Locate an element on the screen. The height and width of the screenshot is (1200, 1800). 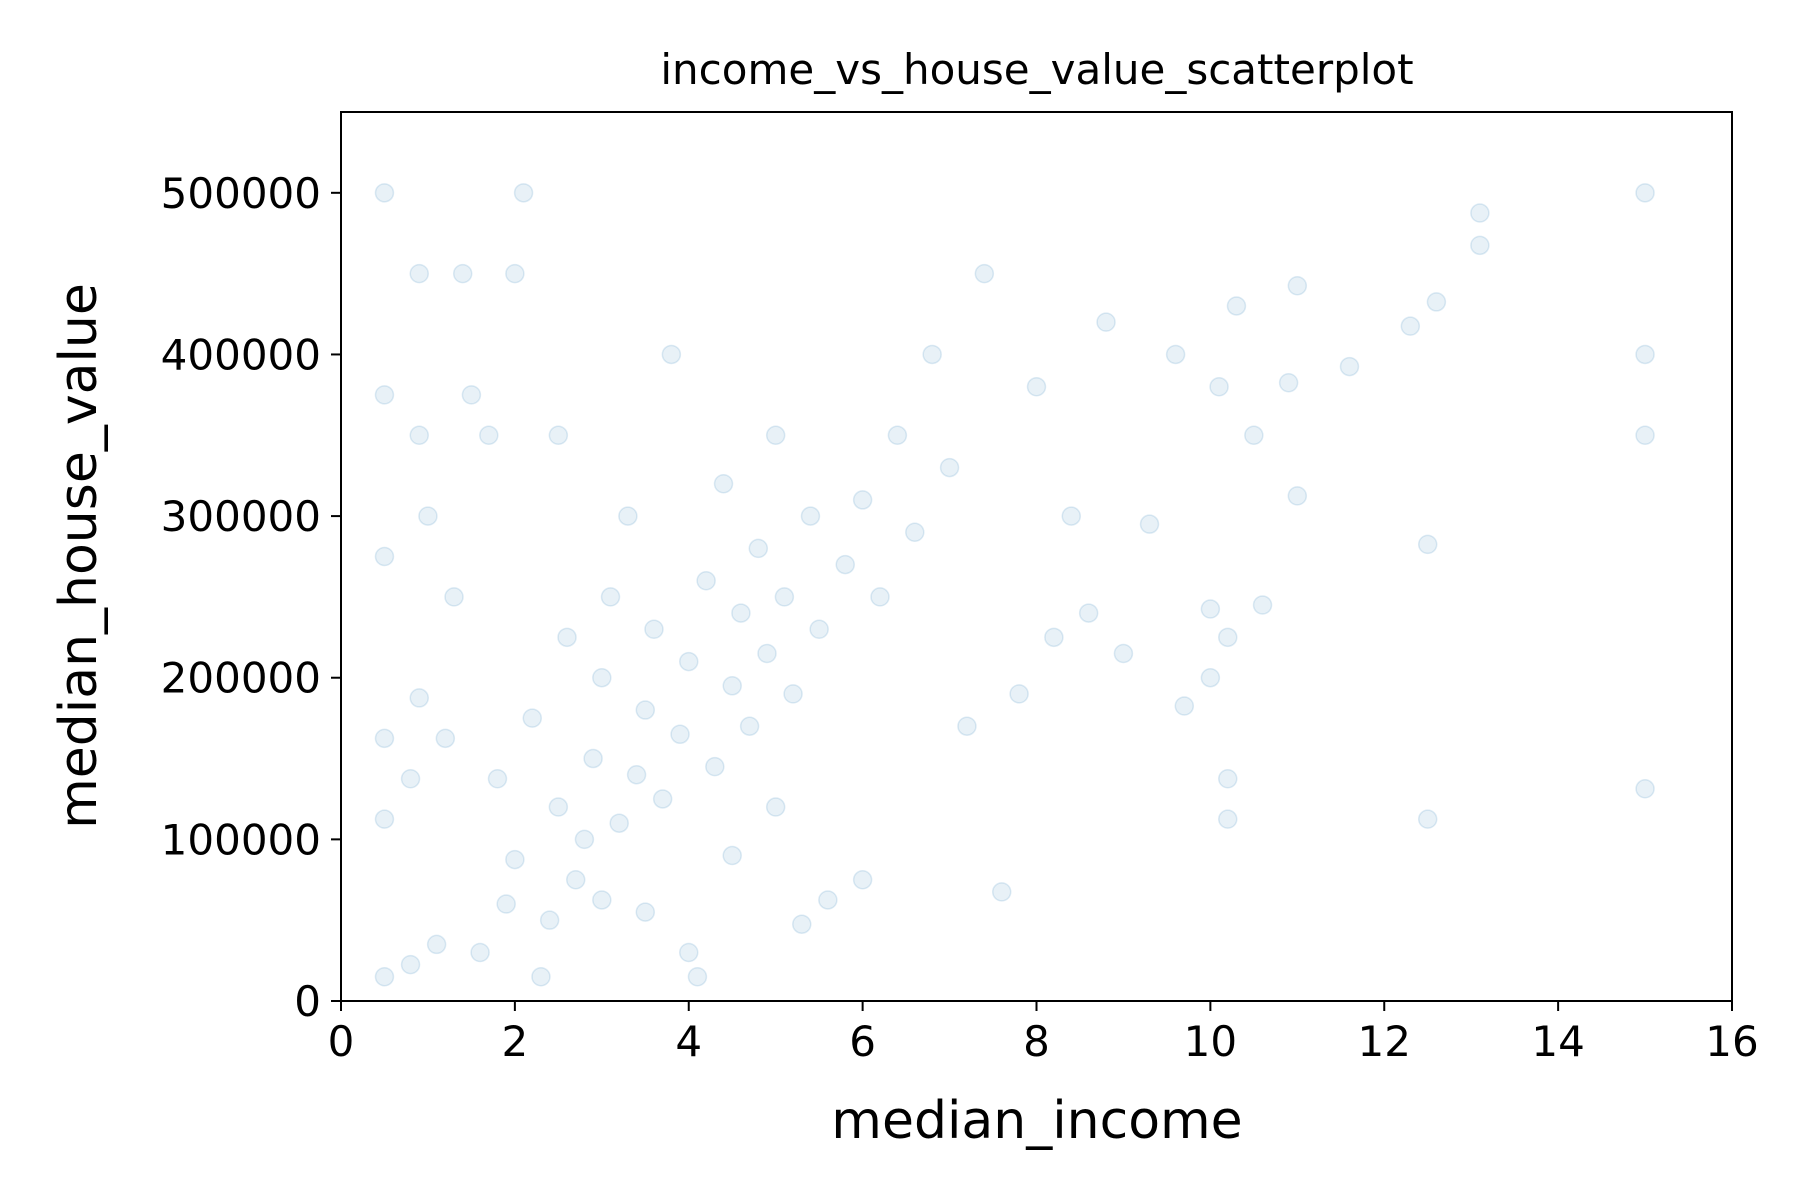
x-axis-ticks: 0 2 4 6 8 10 12 14 16 is located at coordinates (1043, 1033).